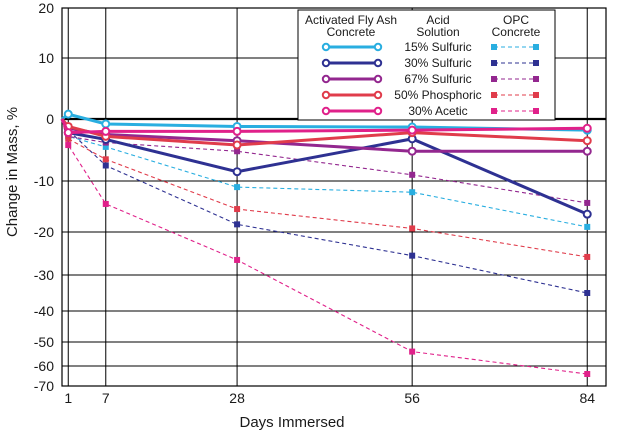 Image resolution: width=624 pixels, height=436 pixels. I want to click on y-axis-title: Change in Mass, %, so click(12, 172).